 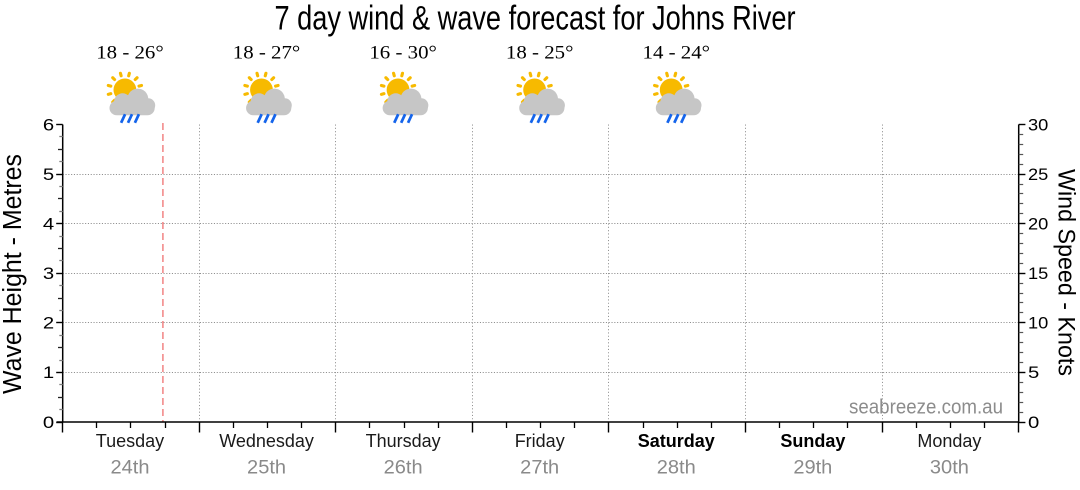 I want to click on svg-text: Tuesday, so click(x=130, y=441).